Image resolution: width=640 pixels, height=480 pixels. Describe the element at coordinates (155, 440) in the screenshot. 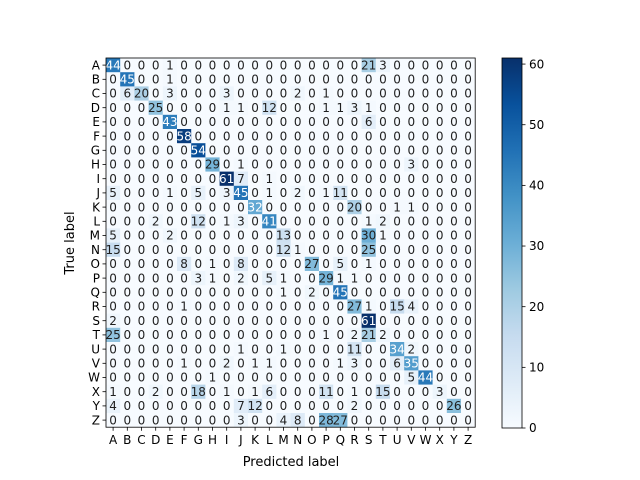

I see `x-tick-label: D` at that location.